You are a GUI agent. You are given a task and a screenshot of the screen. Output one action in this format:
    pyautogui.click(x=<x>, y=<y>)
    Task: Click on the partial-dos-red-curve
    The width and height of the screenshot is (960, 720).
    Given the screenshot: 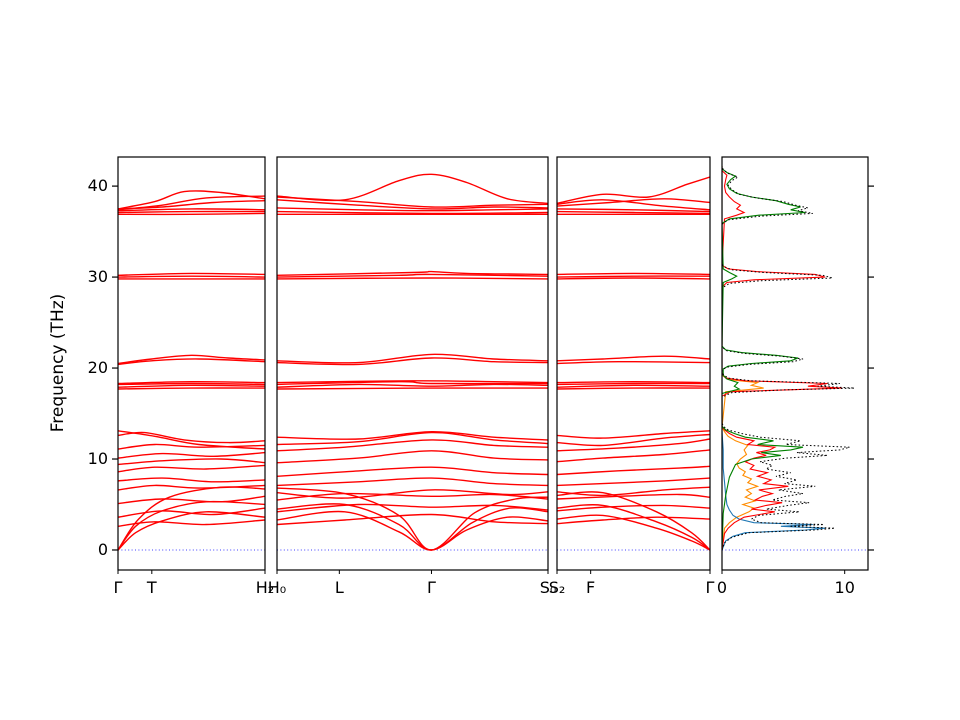 What is the action you would take?
    pyautogui.click(x=782, y=358)
    